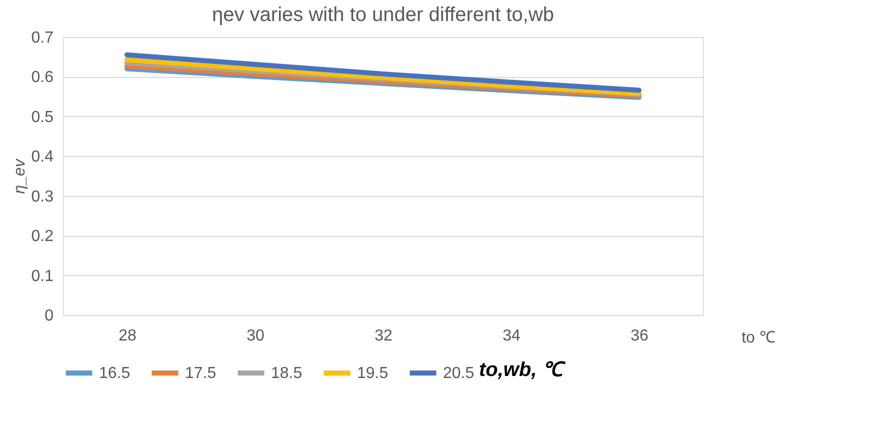  Describe the element at coordinates (42, 38) in the screenshot. I see `y-tick-label: 0.7` at that location.